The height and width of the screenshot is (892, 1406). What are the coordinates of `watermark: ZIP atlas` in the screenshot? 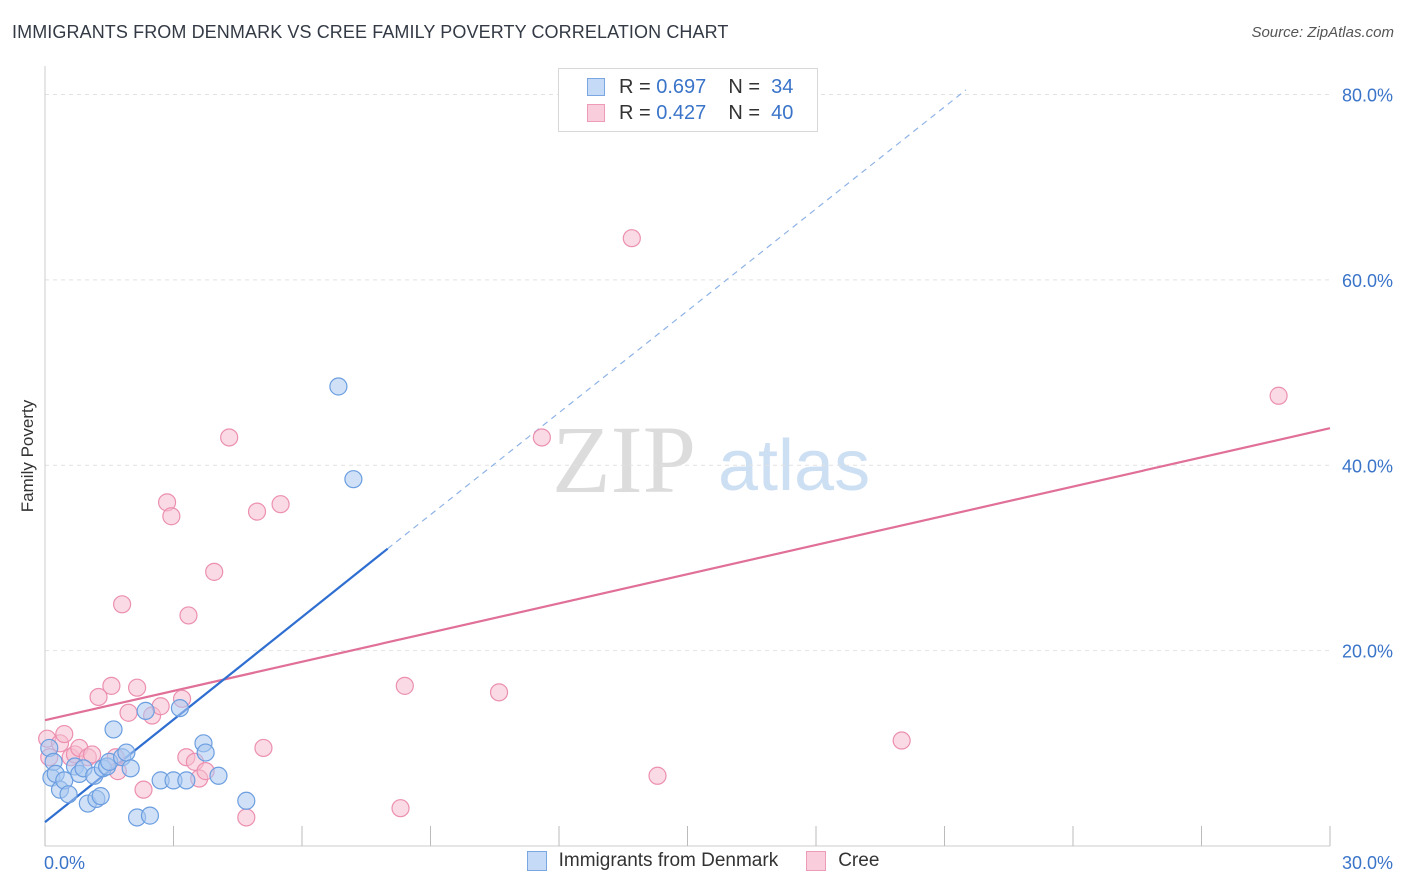 It's located at (711, 459).